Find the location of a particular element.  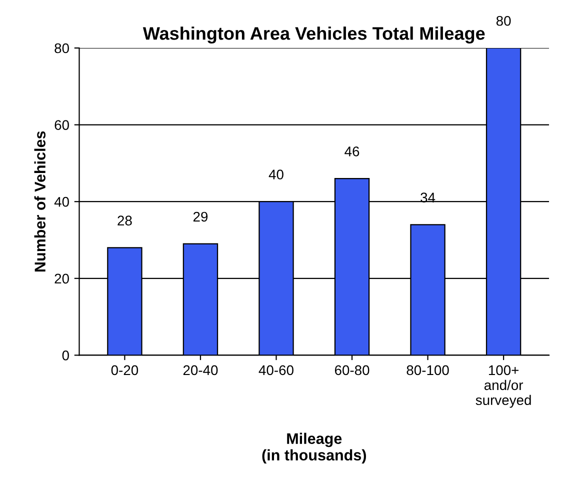

x-tick-label: 100+ and/or surveyed is located at coordinates (503, 386).